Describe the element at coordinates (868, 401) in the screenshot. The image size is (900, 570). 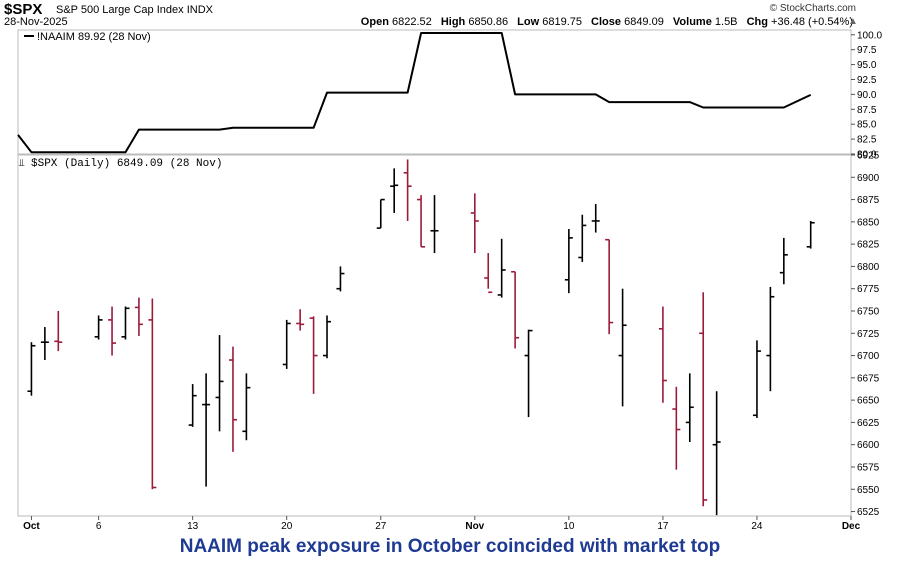
I see `spx-y-tick-label: 6650` at that location.